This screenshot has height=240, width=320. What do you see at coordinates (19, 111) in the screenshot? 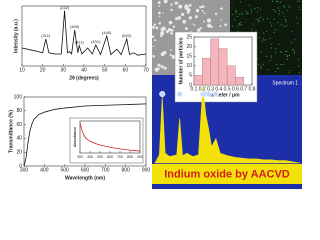
I see `y-tick-label: 80` at bounding box center [19, 111].